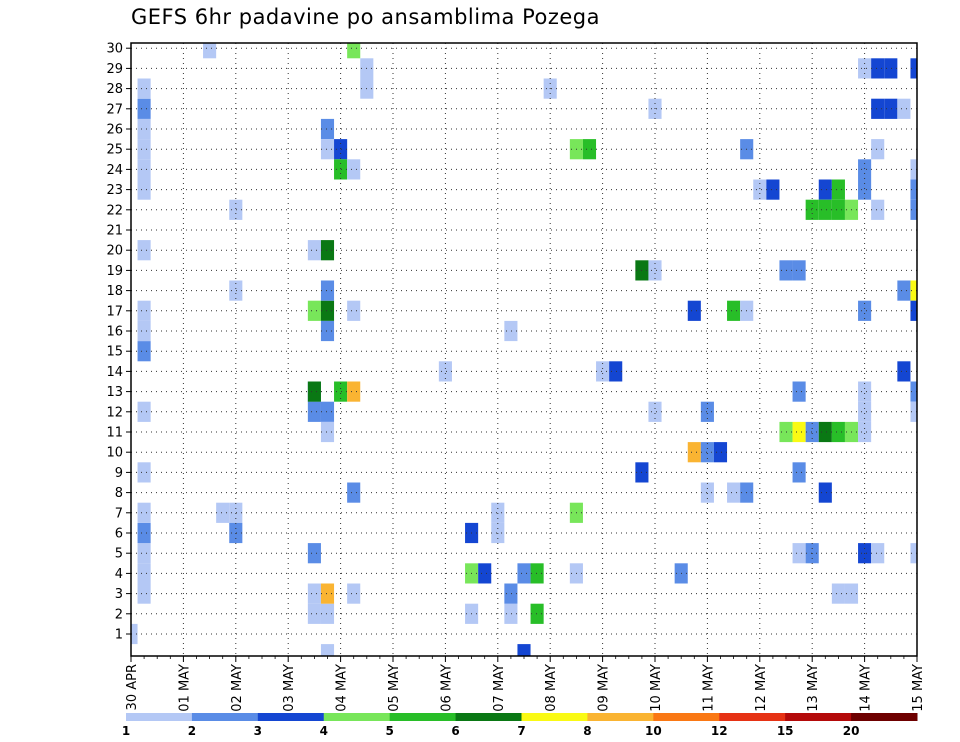 The height and width of the screenshot is (742, 960). What do you see at coordinates (289, 688) in the screenshot?
I see `x-tick-label: 03 MAY` at bounding box center [289, 688].